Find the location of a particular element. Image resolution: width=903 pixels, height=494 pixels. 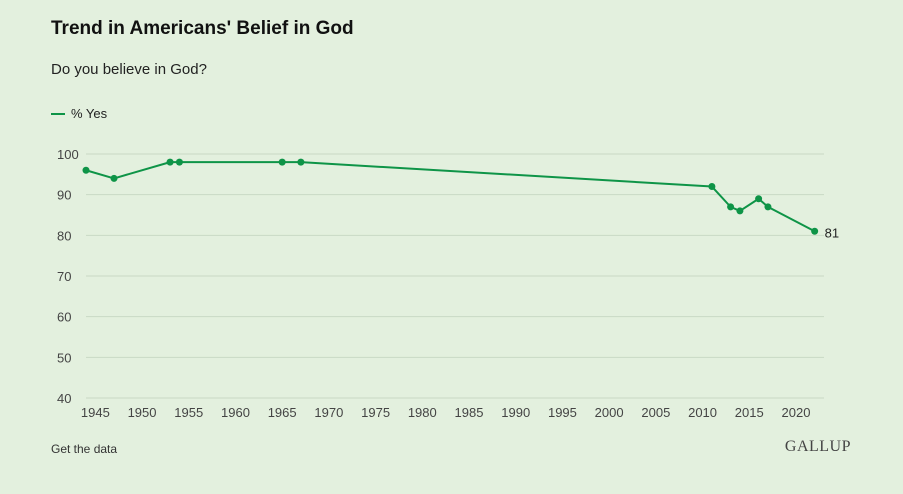

y-tick-label: 100 is located at coordinates (68, 154).